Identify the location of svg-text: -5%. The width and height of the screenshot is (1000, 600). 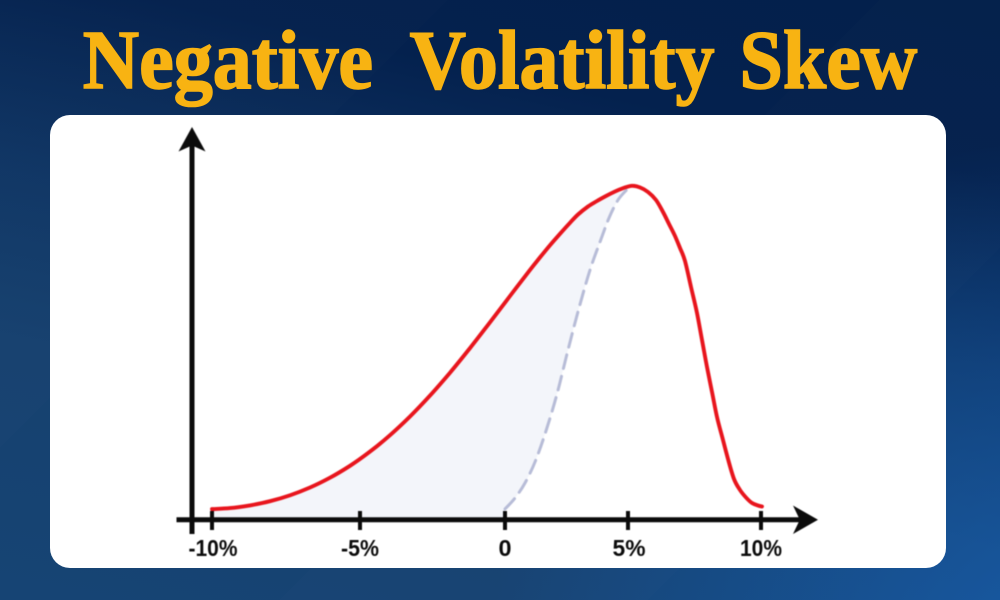
(360, 548).